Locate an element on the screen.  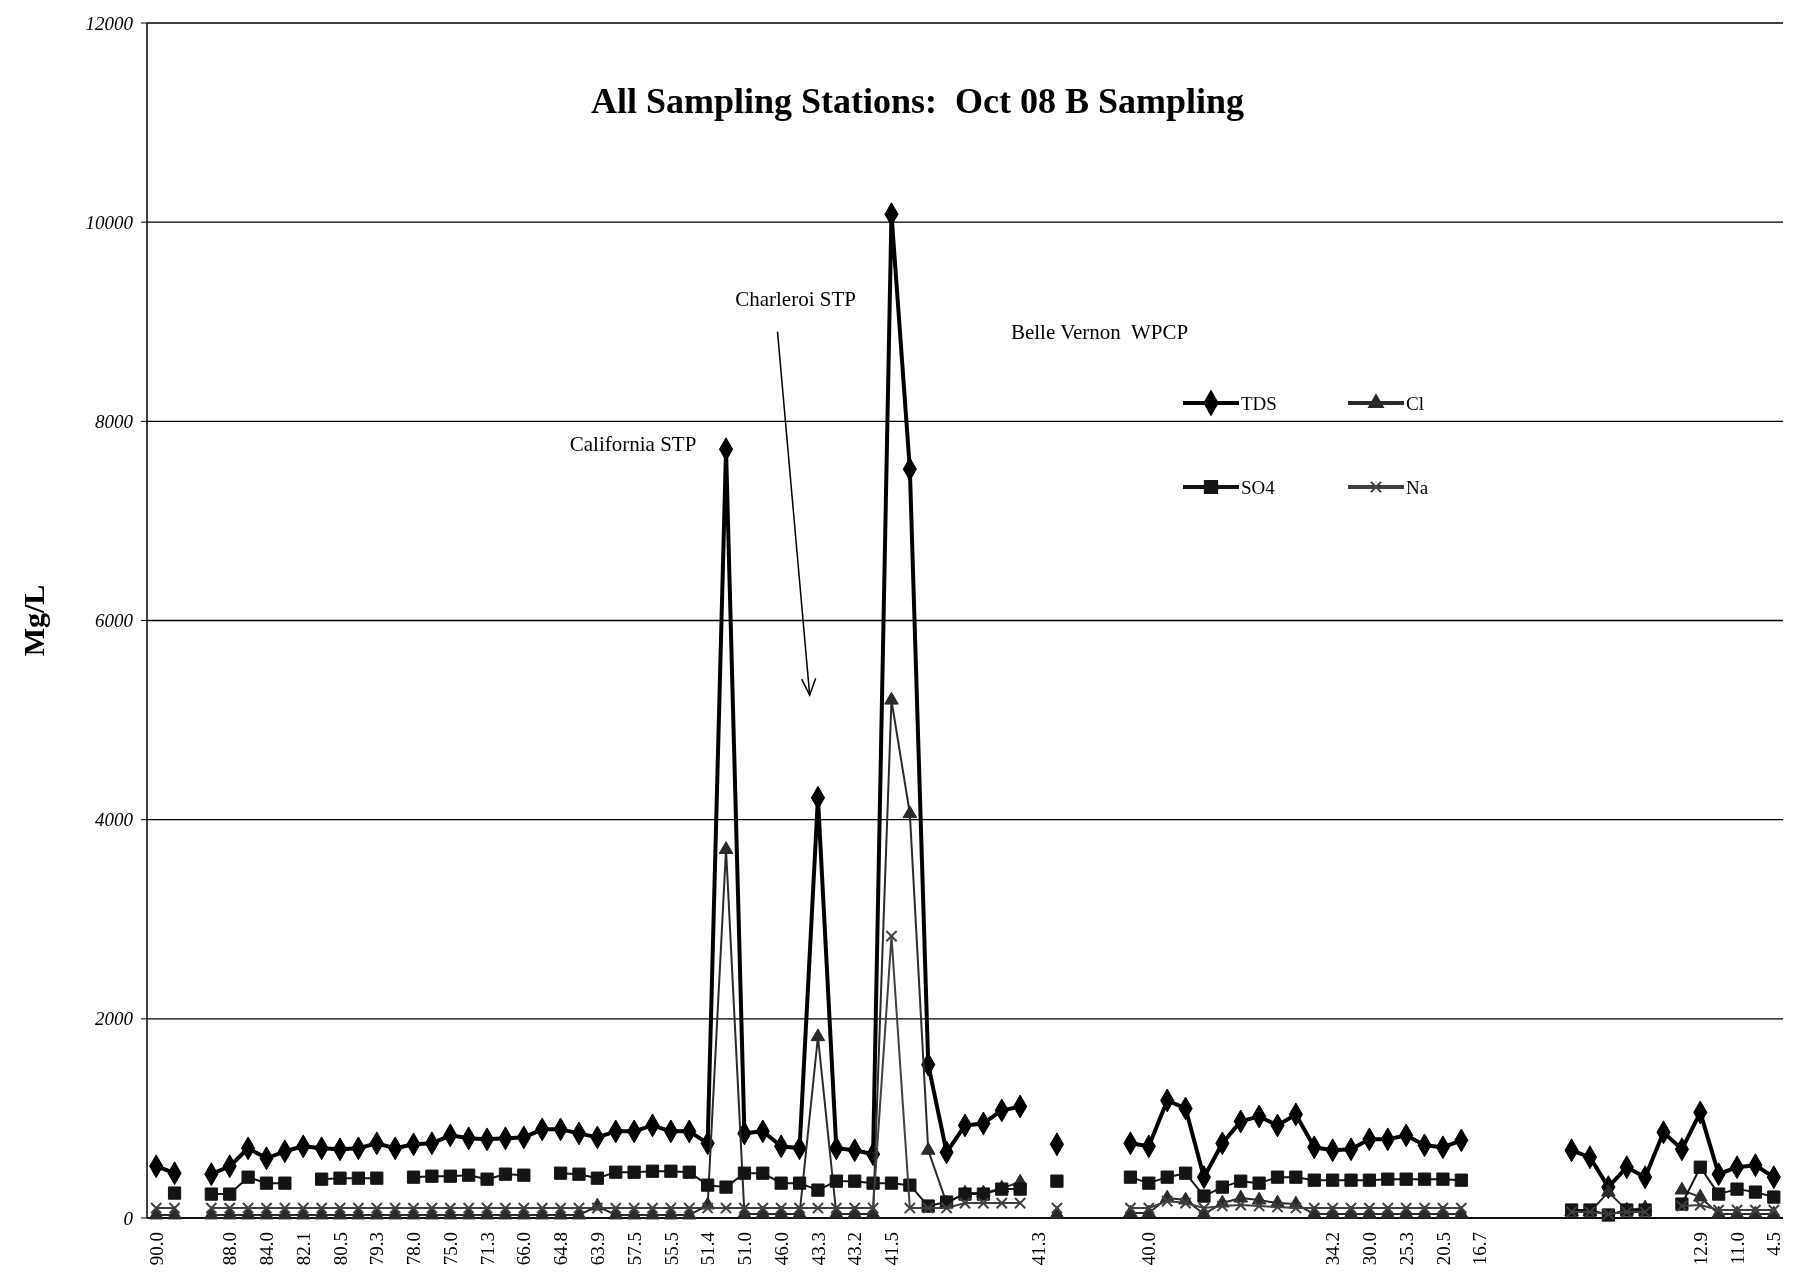
y-tick-label: 2000 is located at coordinates (114, 1019).